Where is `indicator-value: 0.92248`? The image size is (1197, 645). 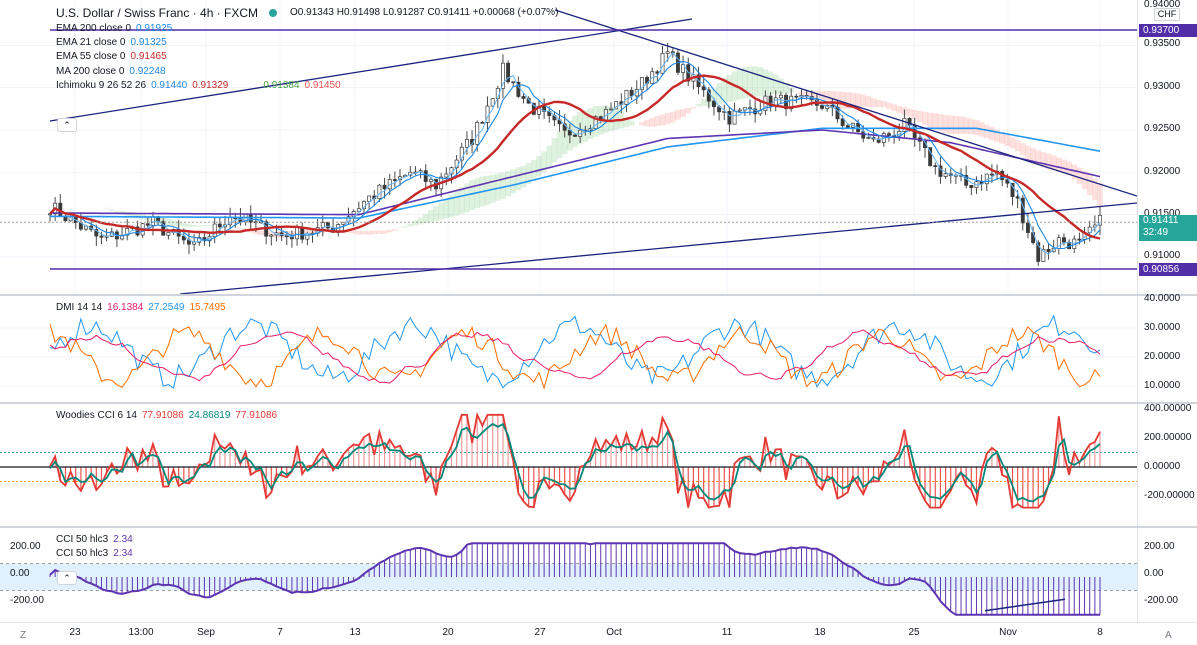
indicator-value: 0.92248 is located at coordinates (147, 71).